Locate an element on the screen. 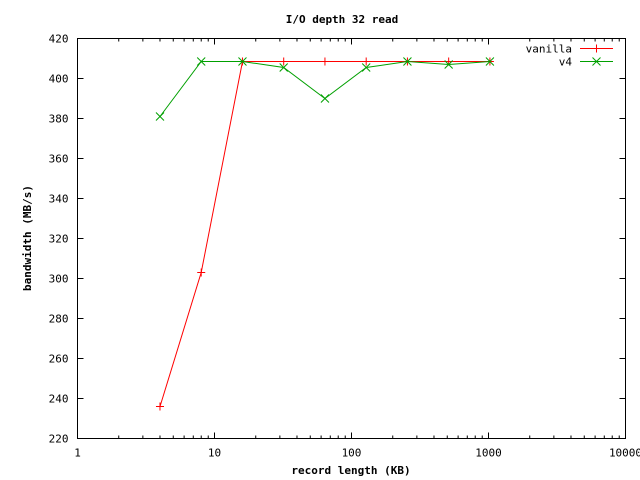 The width and height of the screenshot is (640, 480). y-tick-label: 260 is located at coordinates (59, 359).